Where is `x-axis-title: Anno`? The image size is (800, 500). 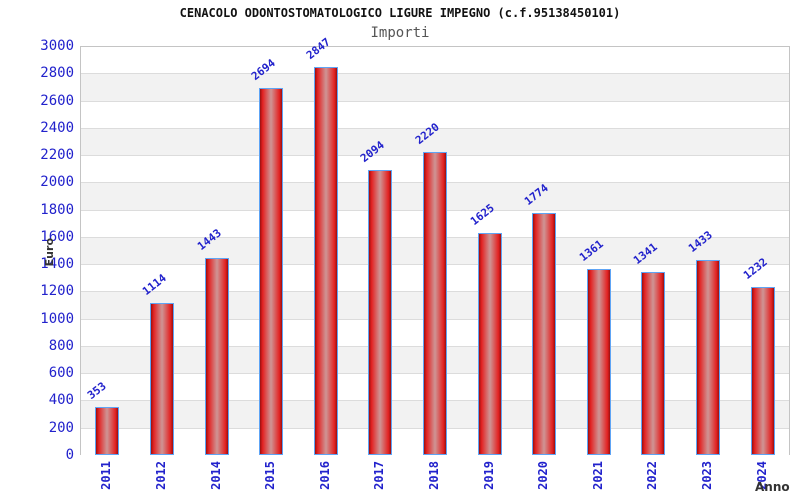 x-axis-title: Anno is located at coordinates (772, 487).